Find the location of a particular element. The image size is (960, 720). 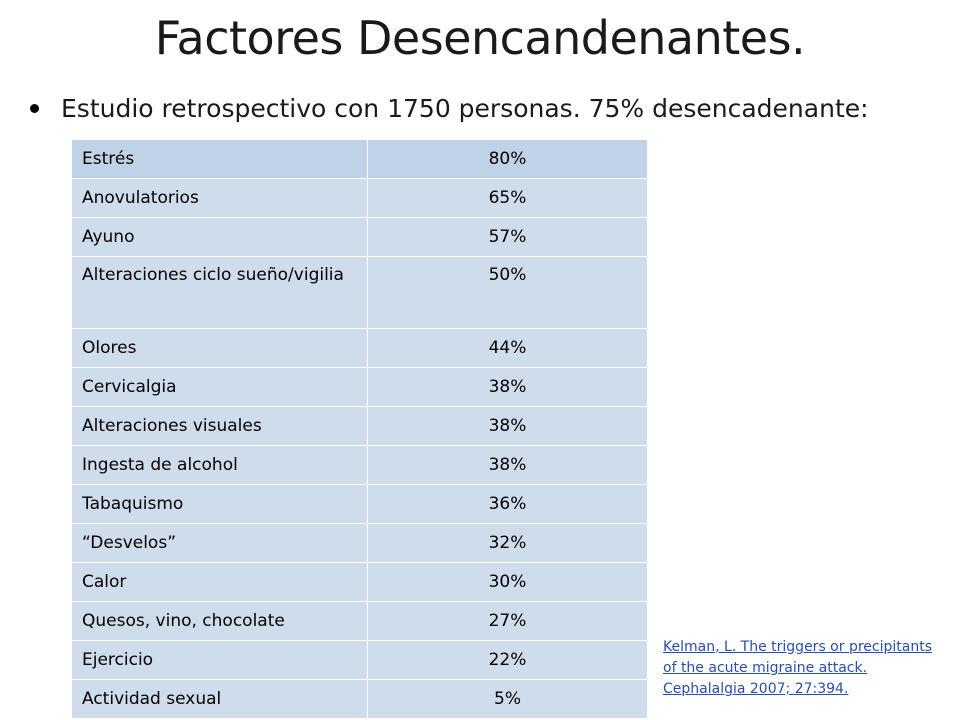

table-row: Anovulatorios 65% is located at coordinates (359, 198).